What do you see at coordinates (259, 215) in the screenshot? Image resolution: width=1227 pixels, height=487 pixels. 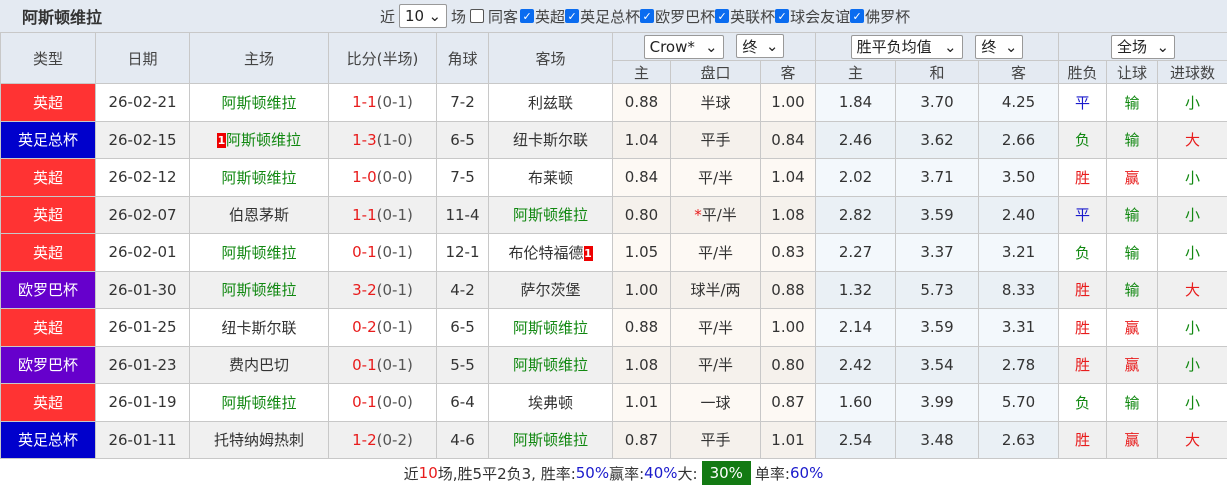 I see `home-team: 伯恩茅斯` at bounding box center [259, 215].